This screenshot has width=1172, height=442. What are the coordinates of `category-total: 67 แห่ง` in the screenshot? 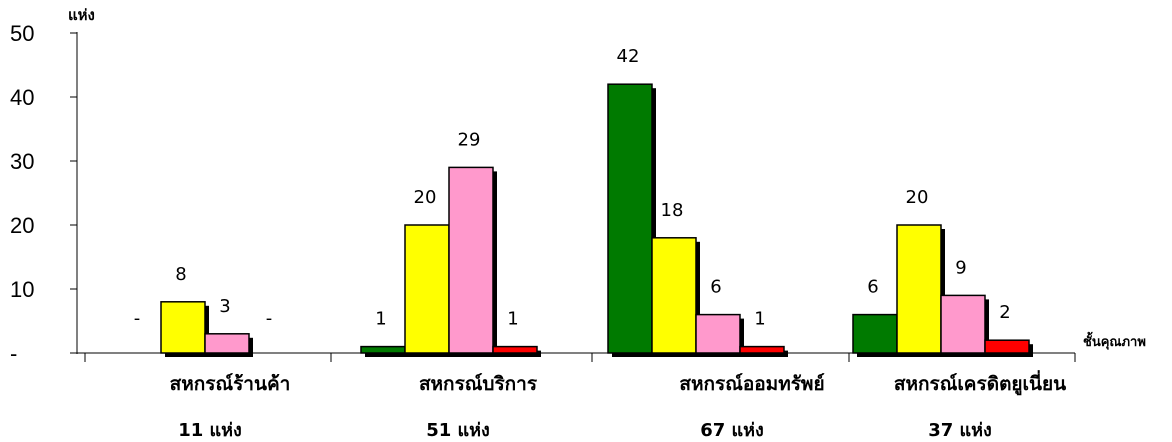 It's located at (732, 430).